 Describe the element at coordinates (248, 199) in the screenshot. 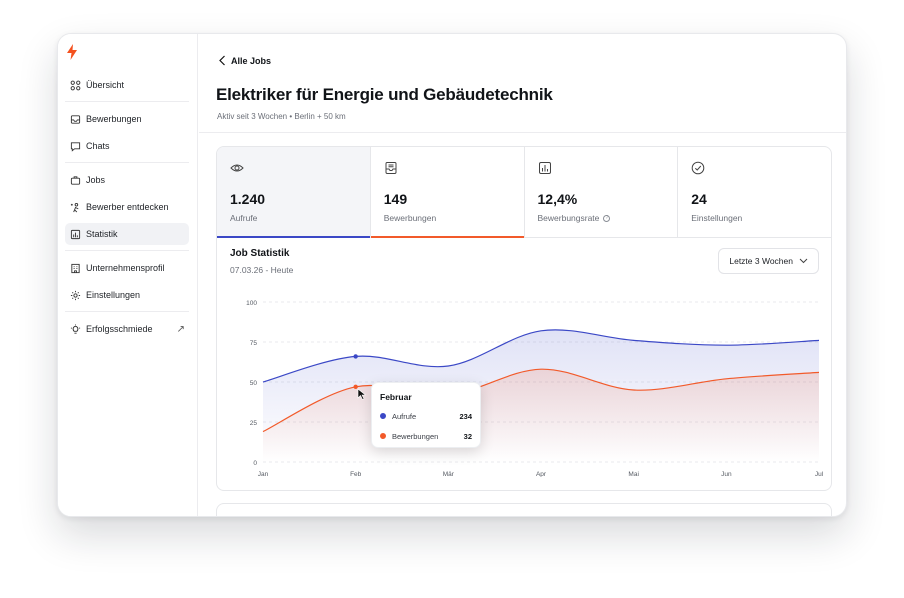

I see `kpi-value: 1.240` at that location.